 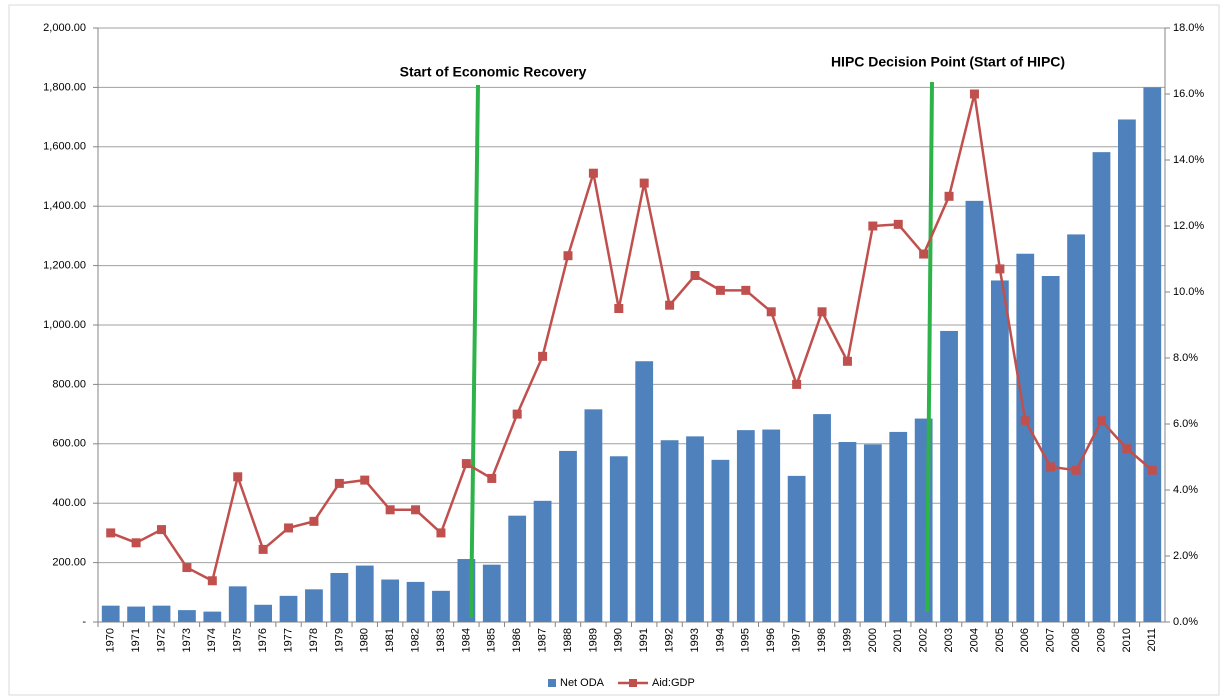 What do you see at coordinates (441, 640) in the screenshot?
I see `x-tick-label: 1983` at bounding box center [441, 640].